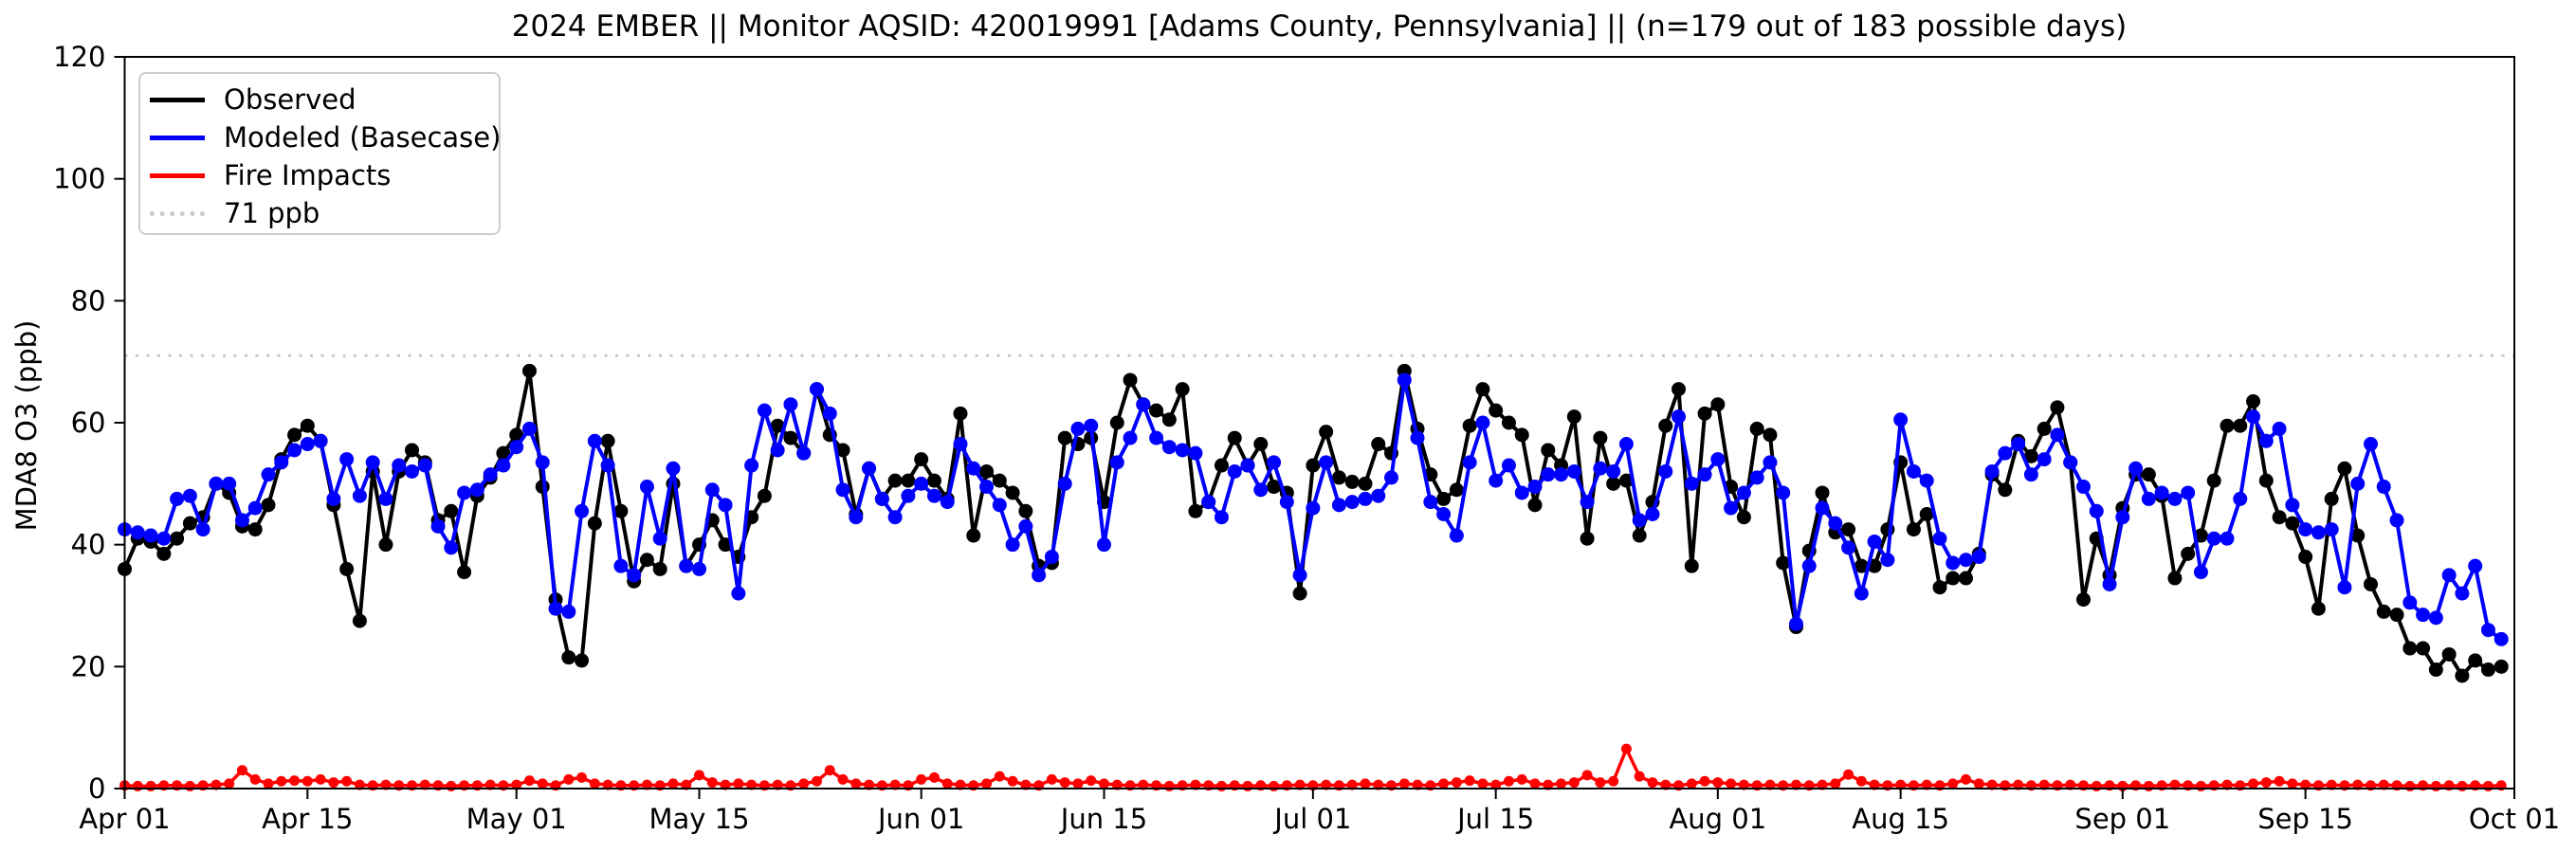 The height and width of the screenshot is (853, 2576). I want to click on legend-item-observed: Observed, so click(319, 99).